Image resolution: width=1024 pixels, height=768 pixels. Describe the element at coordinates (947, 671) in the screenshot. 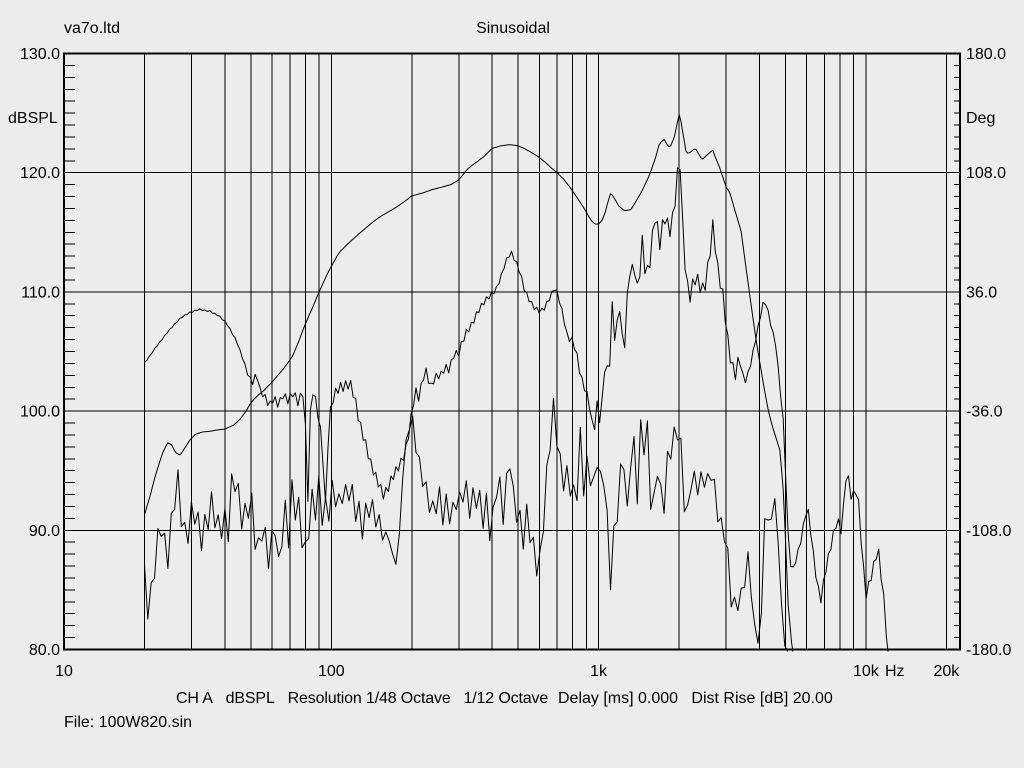

I see `svg-text: 20k` at that location.